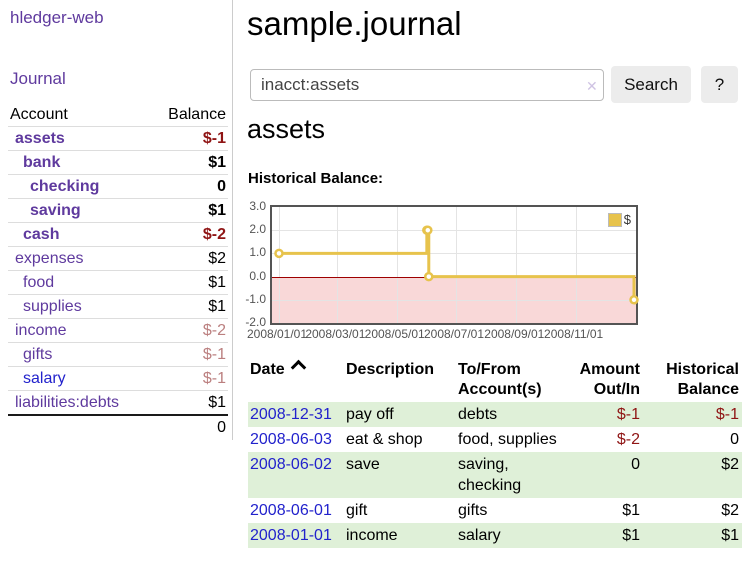 This screenshot has height=582, width=742. I want to click on x-axis-tick-label: 2008/03/01, so click(335, 334).